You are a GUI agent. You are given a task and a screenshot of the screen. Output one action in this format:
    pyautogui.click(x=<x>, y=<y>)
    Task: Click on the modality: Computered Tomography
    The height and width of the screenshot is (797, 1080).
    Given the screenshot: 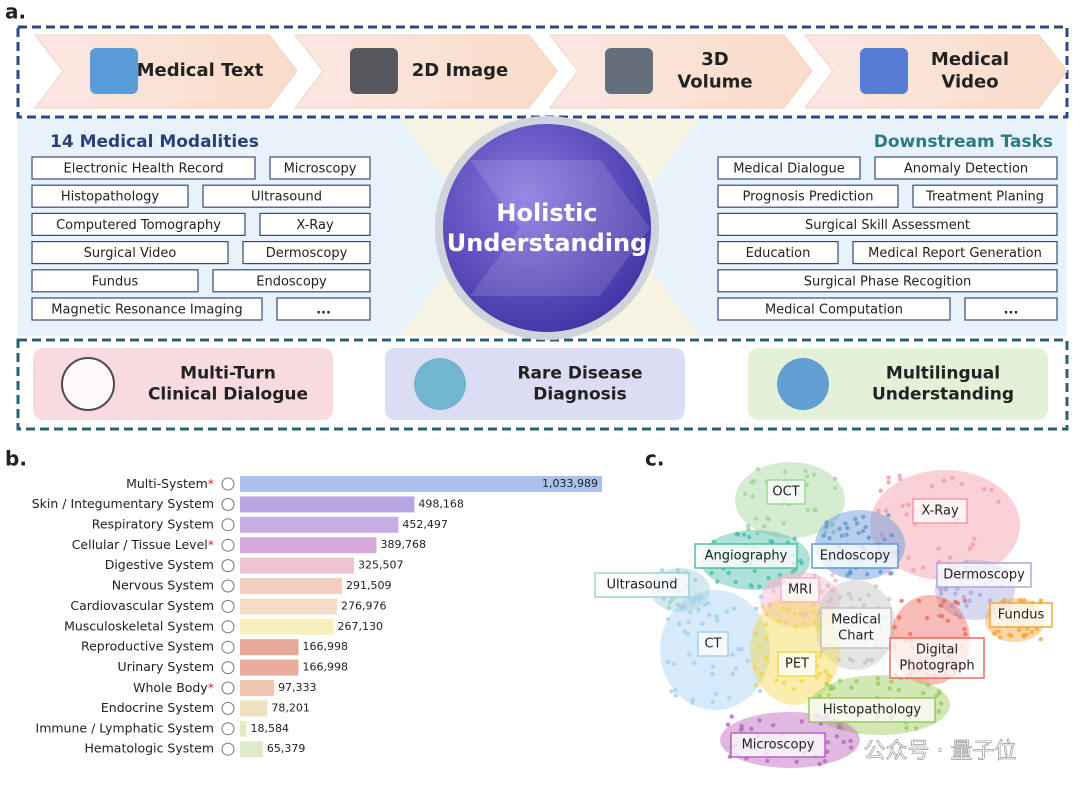 What is the action you would take?
    pyautogui.click(x=138, y=225)
    